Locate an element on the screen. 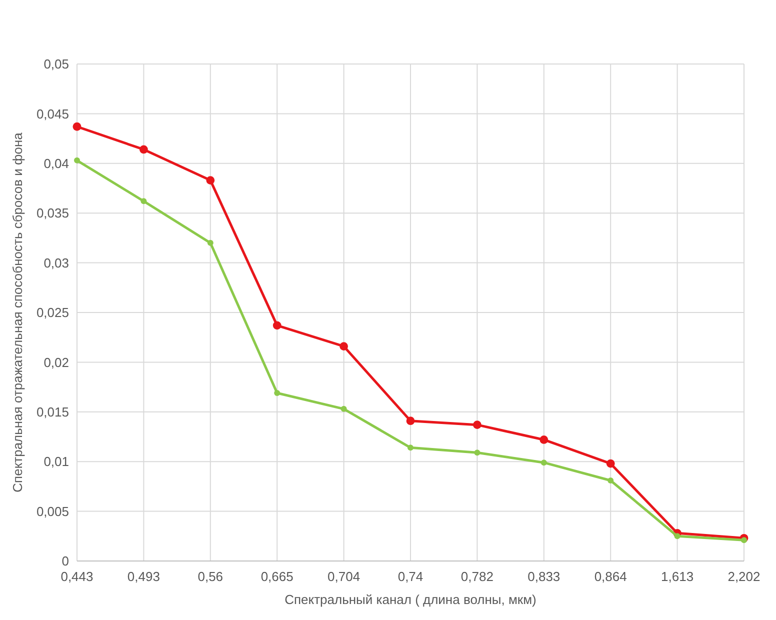 Image resolution: width=776 pixels, height=620 pixels. y-tick-label: 0,01 is located at coordinates (56, 462).